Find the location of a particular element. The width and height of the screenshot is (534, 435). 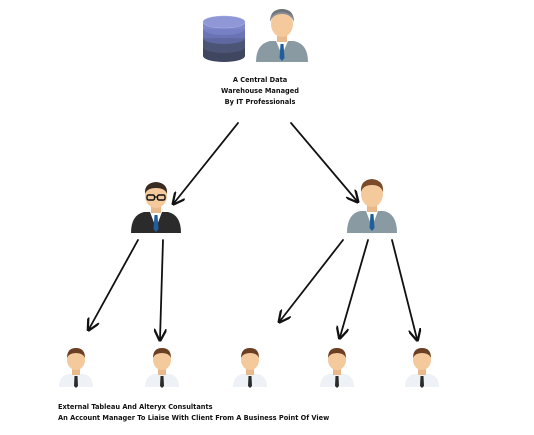

arrow-top-to-account-manager is located at coordinates (323, 161).